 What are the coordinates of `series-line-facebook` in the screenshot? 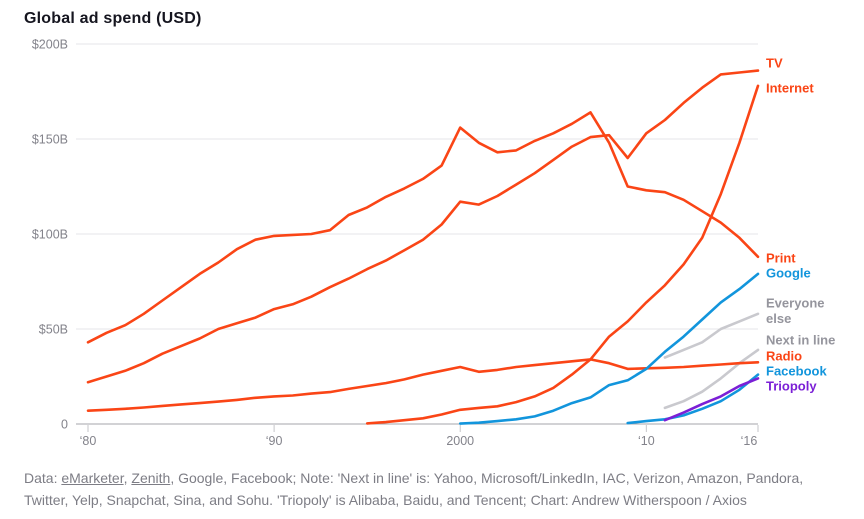 It's located at (693, 399).